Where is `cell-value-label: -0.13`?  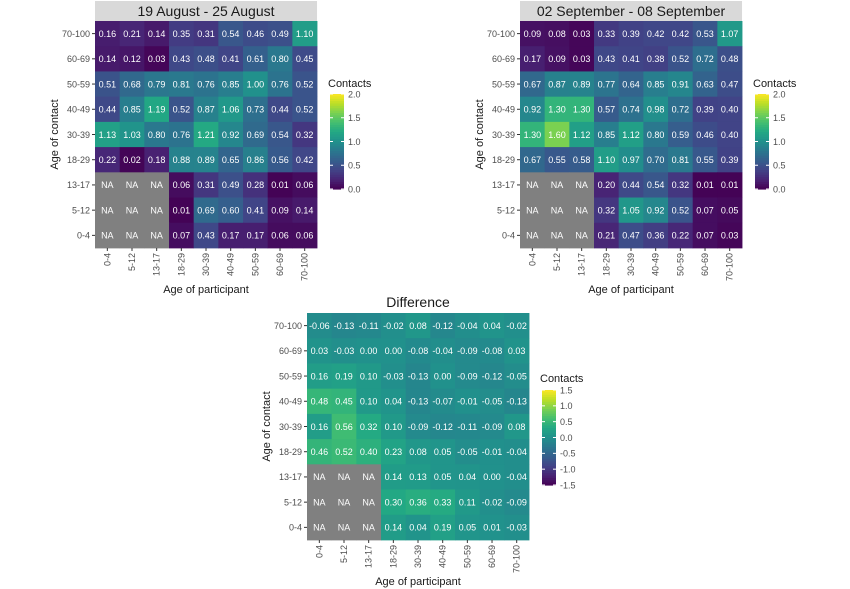
cell-value-label: -0.13 is located at coordinates (418, 376).